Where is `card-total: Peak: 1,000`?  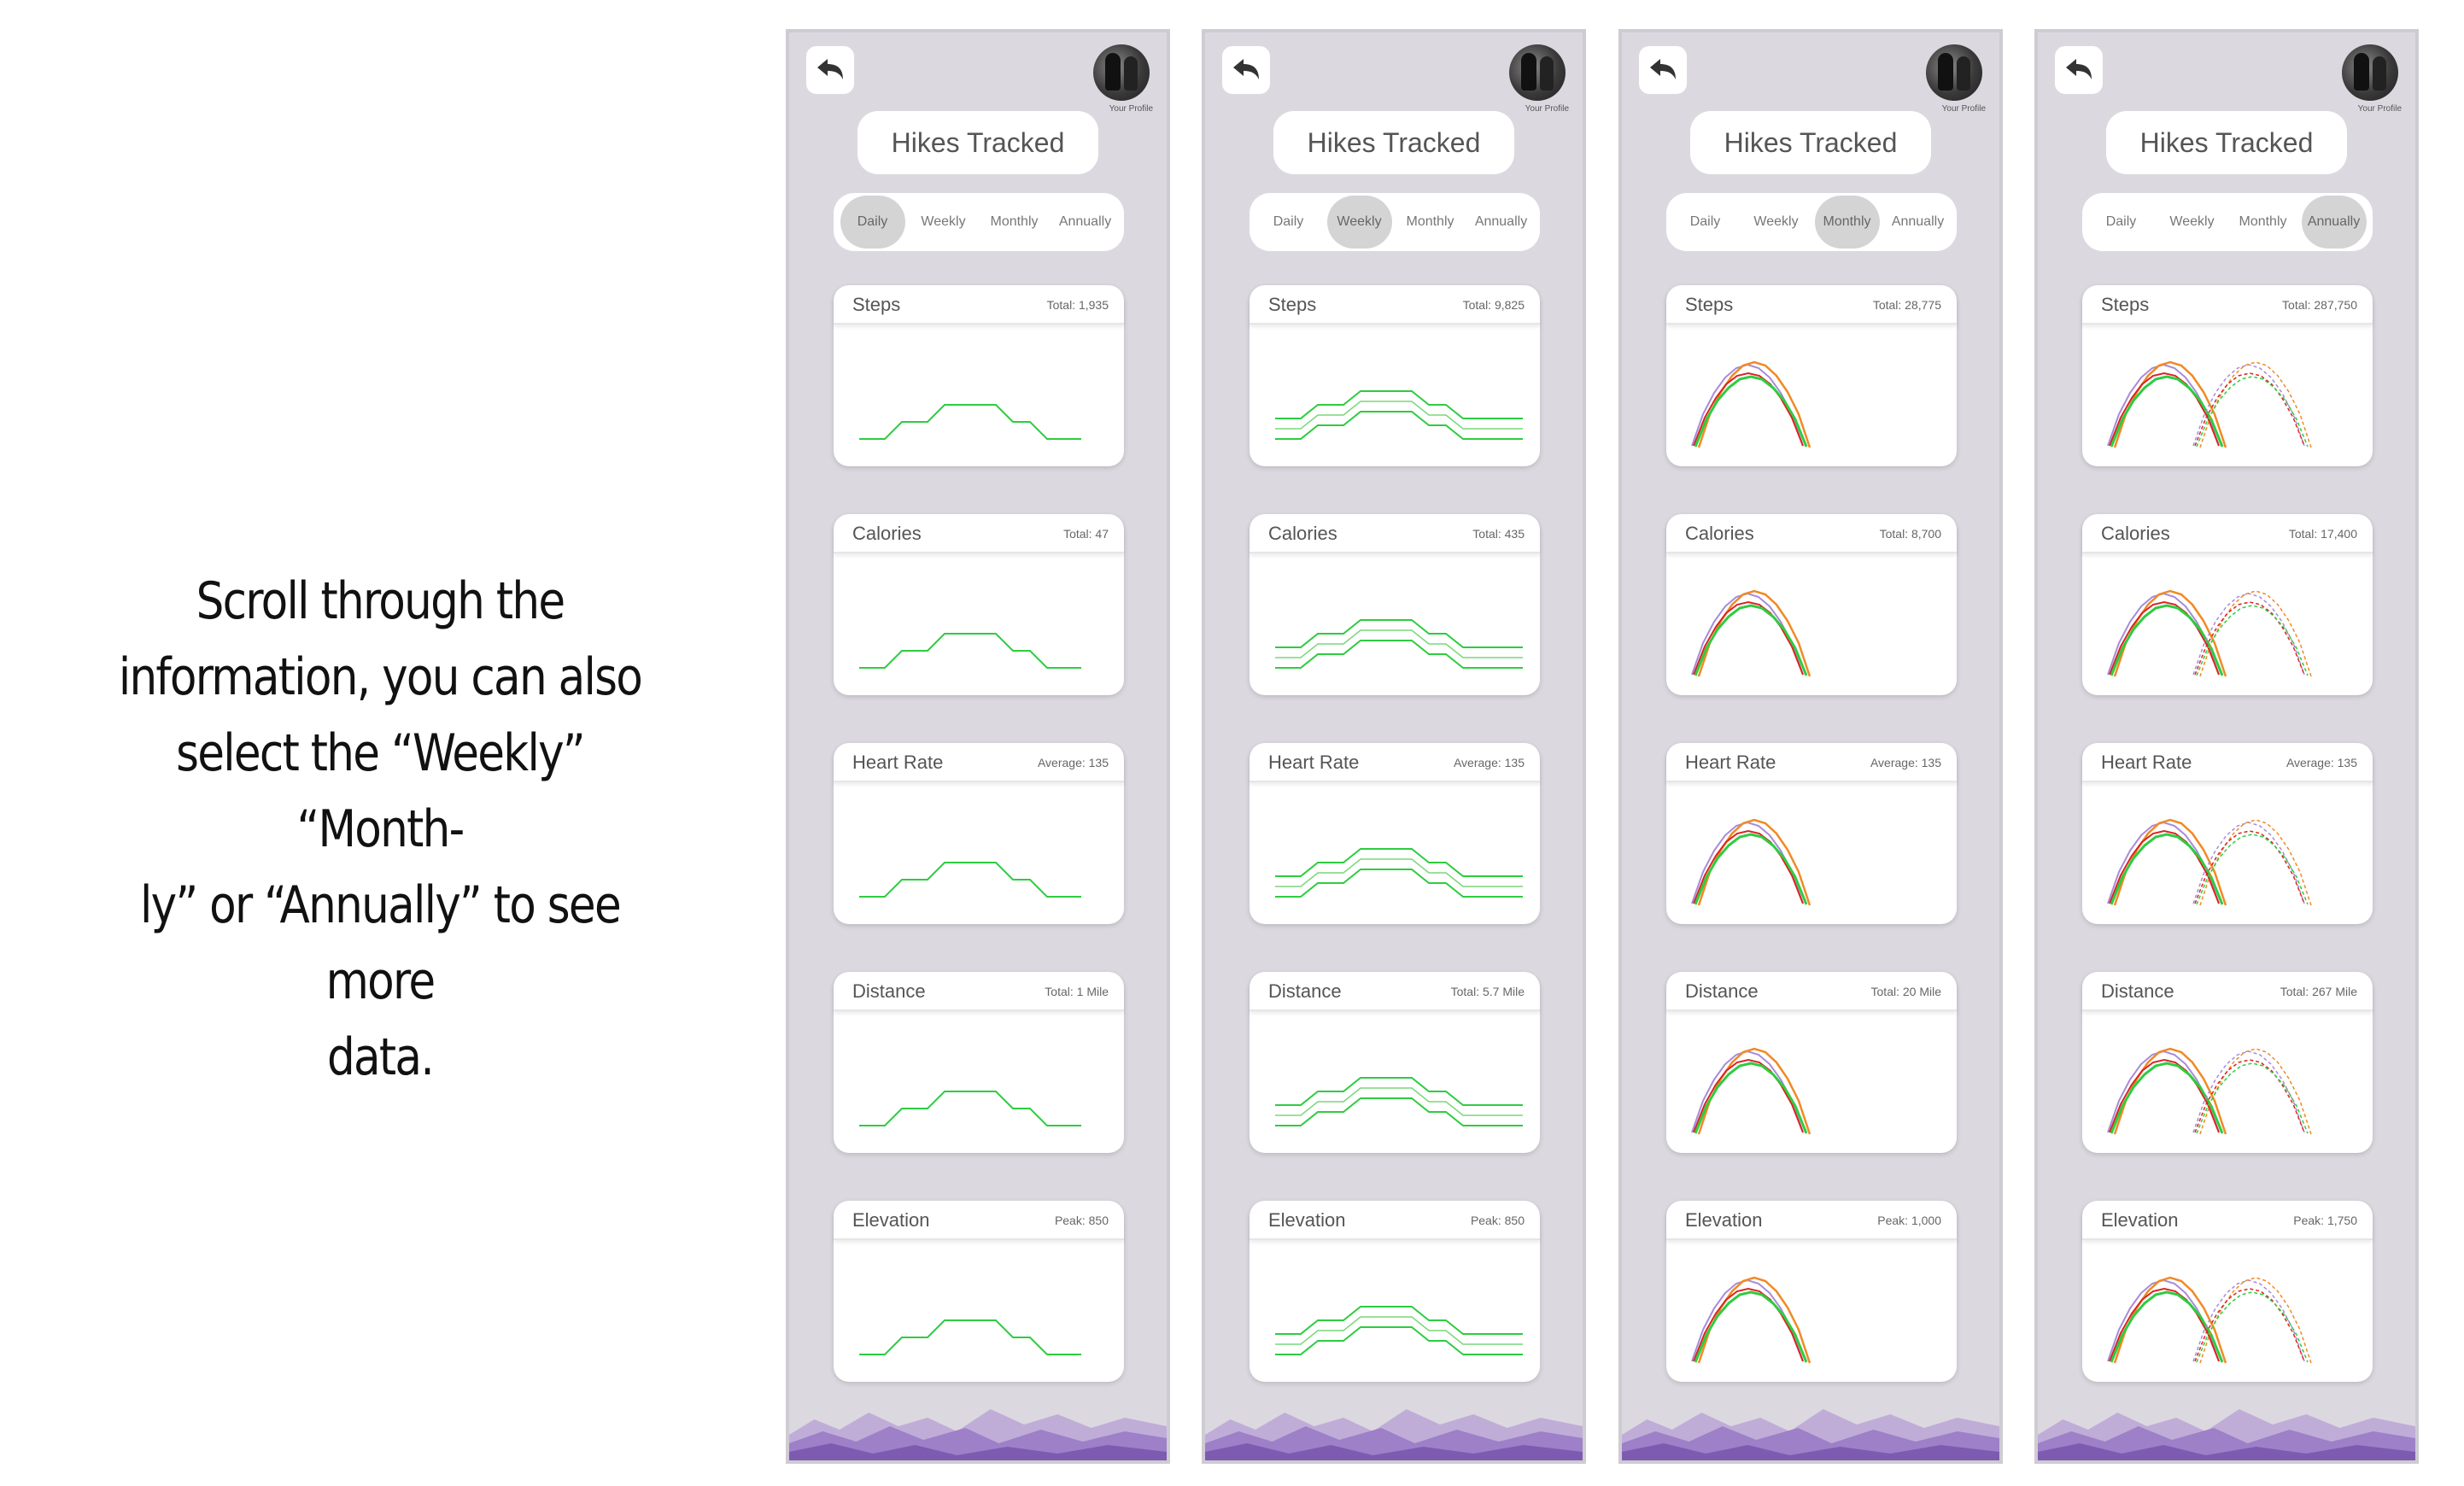
card-total: Peak: 1,000 is located at coordinates (1909, 1220).